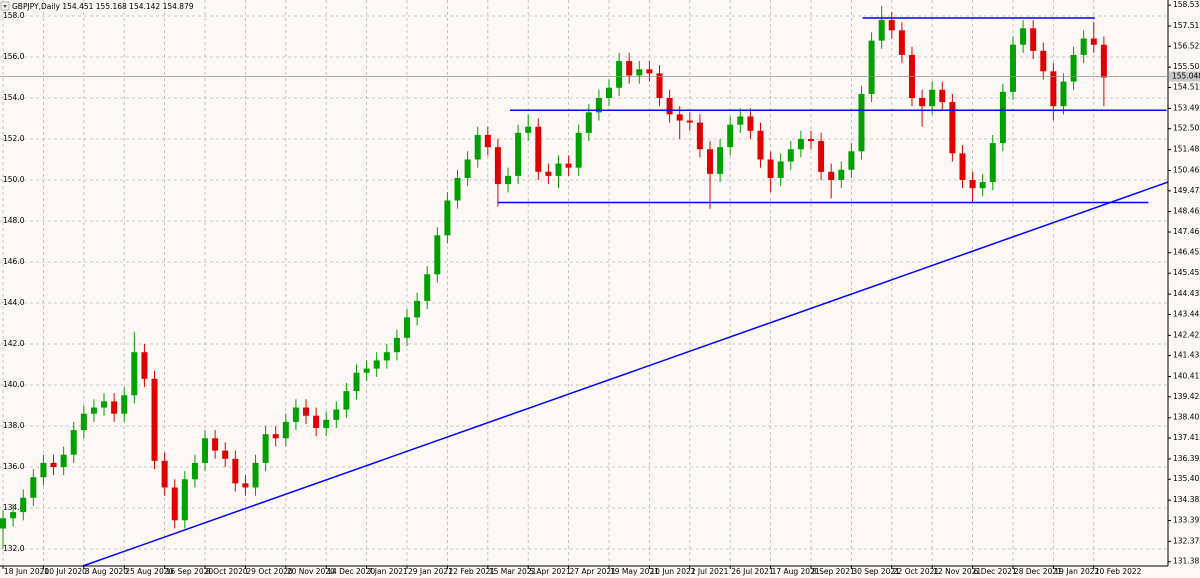  What do you see at coordinates (672, 571) in the screenshot?
I see `x-tick-label: 10 Jun 2021` at bounding box center [672, 571].